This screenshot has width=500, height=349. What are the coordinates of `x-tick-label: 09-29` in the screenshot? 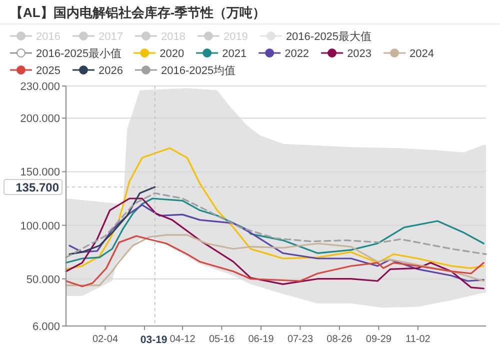 It's located at (379, 339).